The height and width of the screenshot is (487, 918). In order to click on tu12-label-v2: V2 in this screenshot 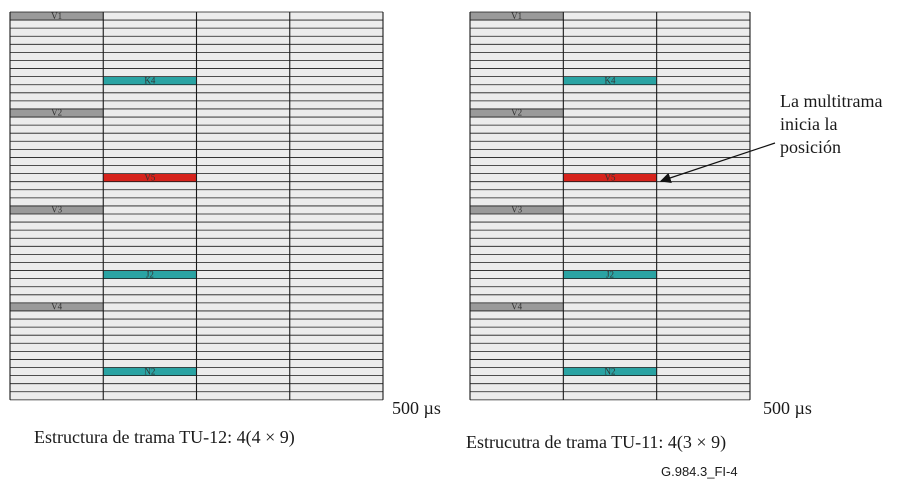, I will do `click(56, 113)`.